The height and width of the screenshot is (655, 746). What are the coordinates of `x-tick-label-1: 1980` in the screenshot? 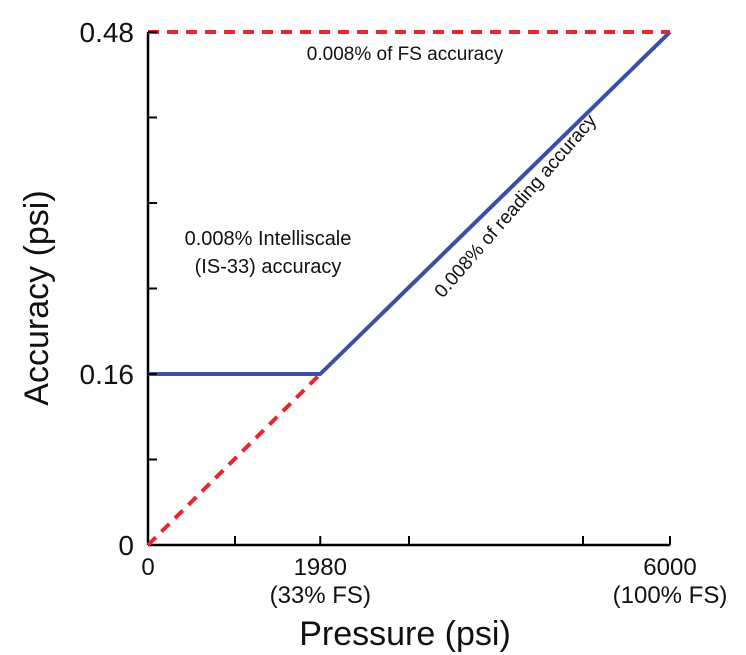 It's located at (320, 567).